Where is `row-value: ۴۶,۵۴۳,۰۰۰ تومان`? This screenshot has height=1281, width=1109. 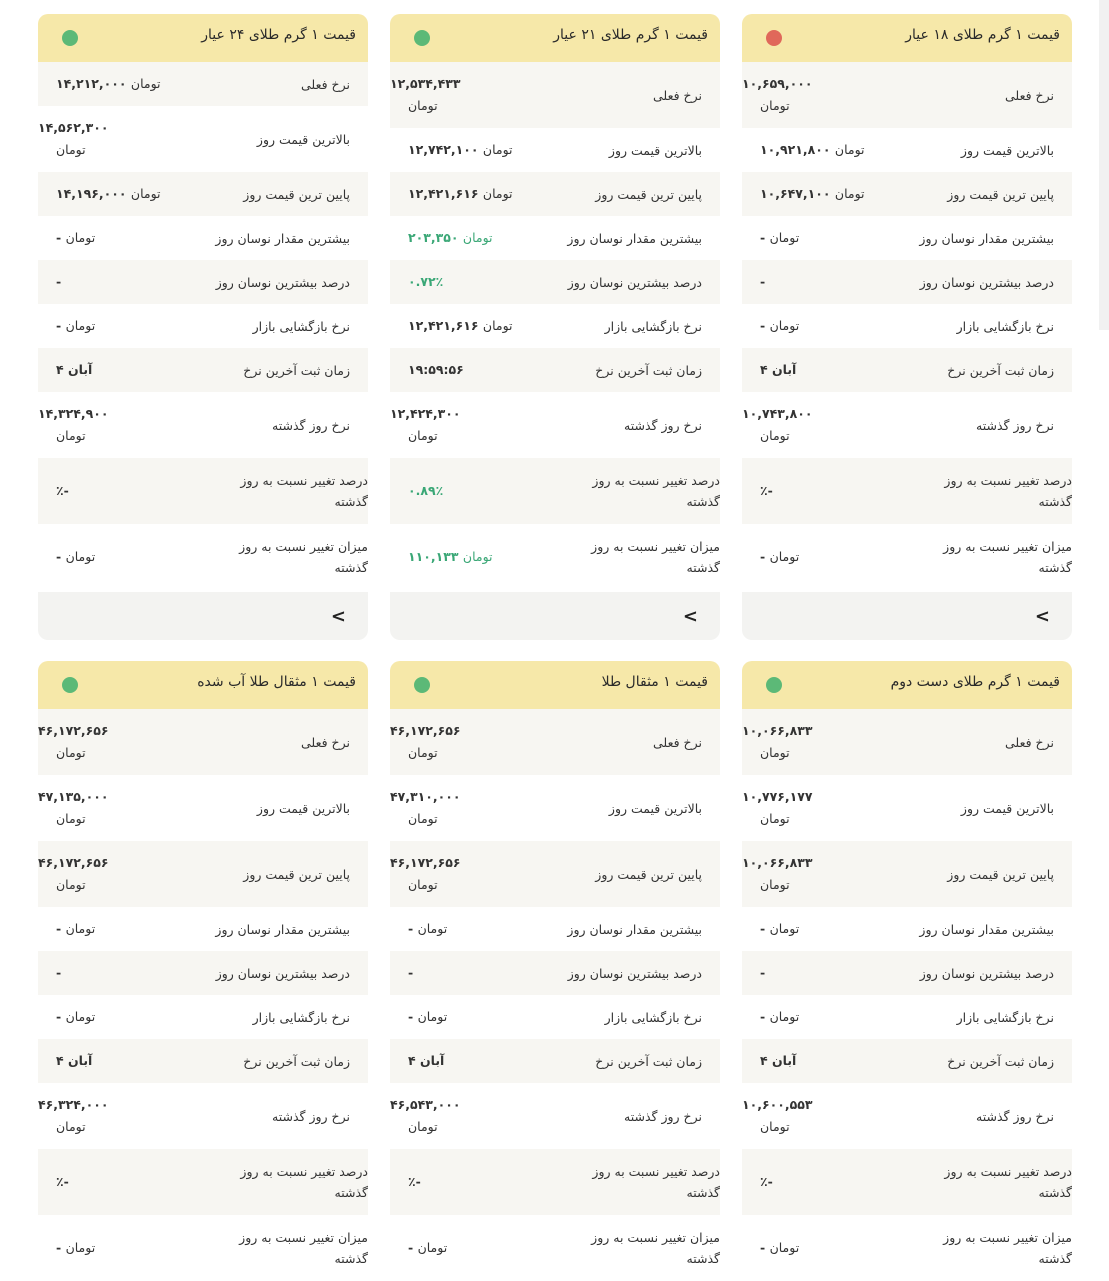
row-value: ۴۶,۵۴۳,۰۰۰ تومان is located at coordinates (425, 1116).